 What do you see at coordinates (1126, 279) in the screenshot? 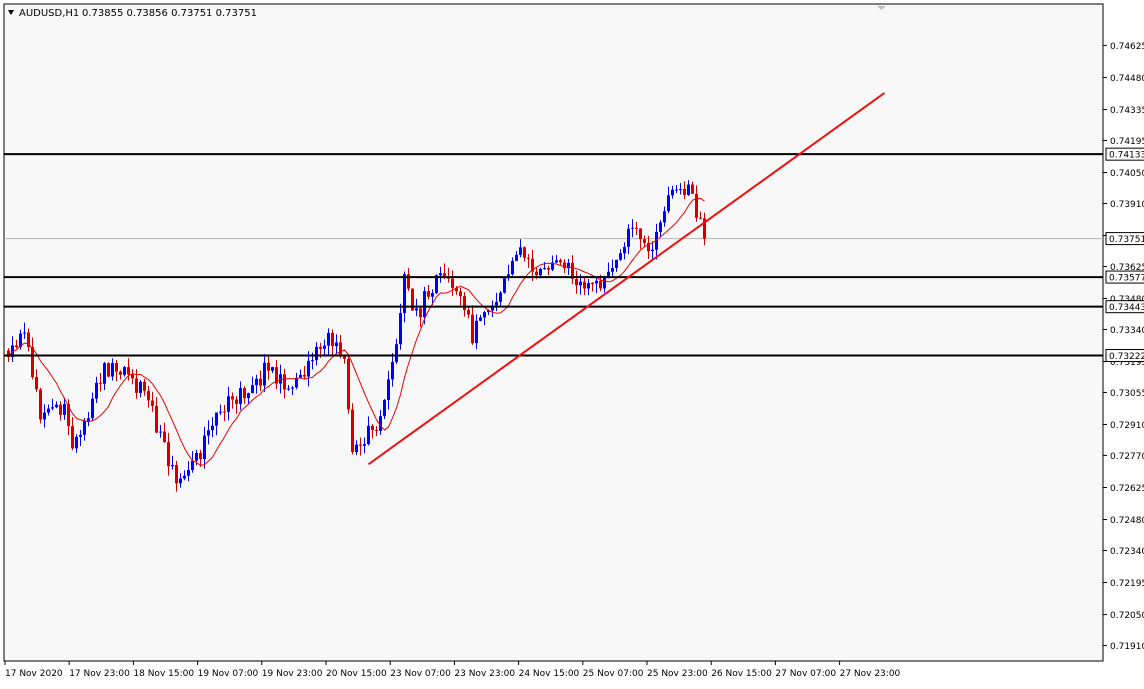
I see `price-tag-label: 0.73577` at bounding box center [1126, 279].